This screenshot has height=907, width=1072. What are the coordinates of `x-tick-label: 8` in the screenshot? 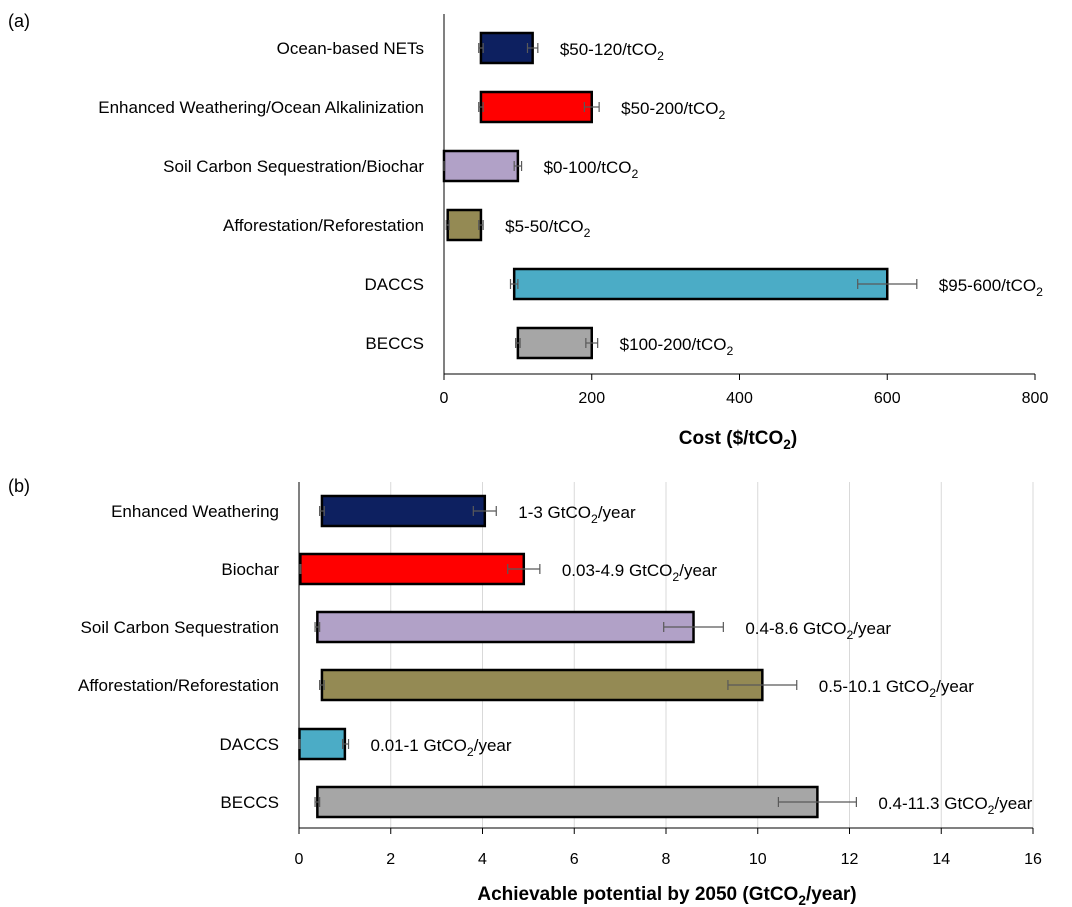 It's located at (666, 859).